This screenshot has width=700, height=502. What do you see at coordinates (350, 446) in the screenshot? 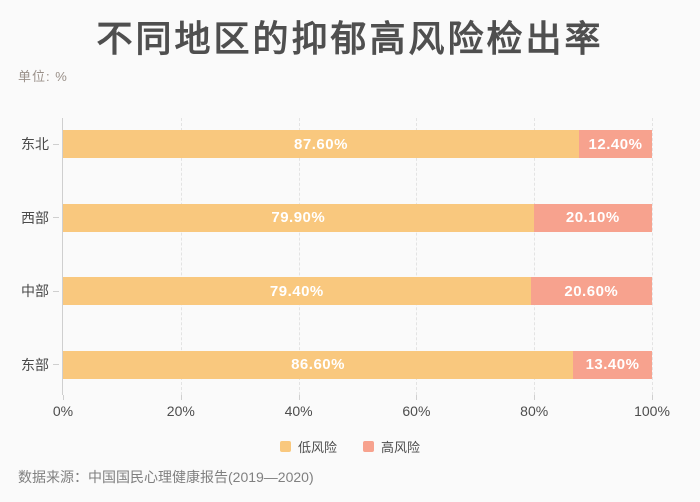
I see `legend: 低风险 高风险` at bounding box center [350, 446].